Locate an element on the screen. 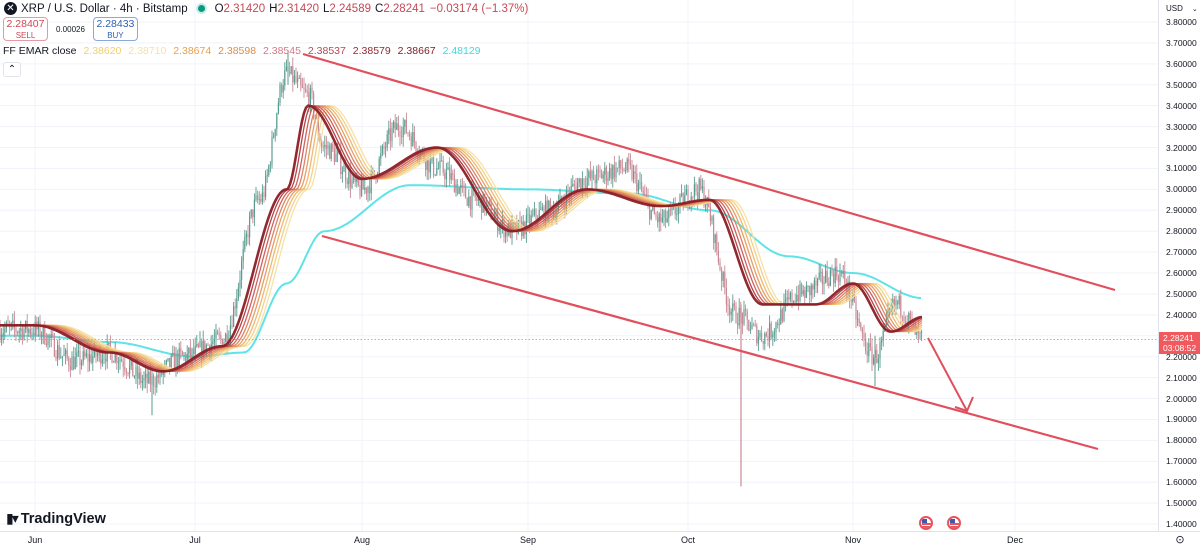 Image resolution: width=1200 pixels, height=549 pixels. price-tick: 3.50000 is located at coordinates (1181, 84).